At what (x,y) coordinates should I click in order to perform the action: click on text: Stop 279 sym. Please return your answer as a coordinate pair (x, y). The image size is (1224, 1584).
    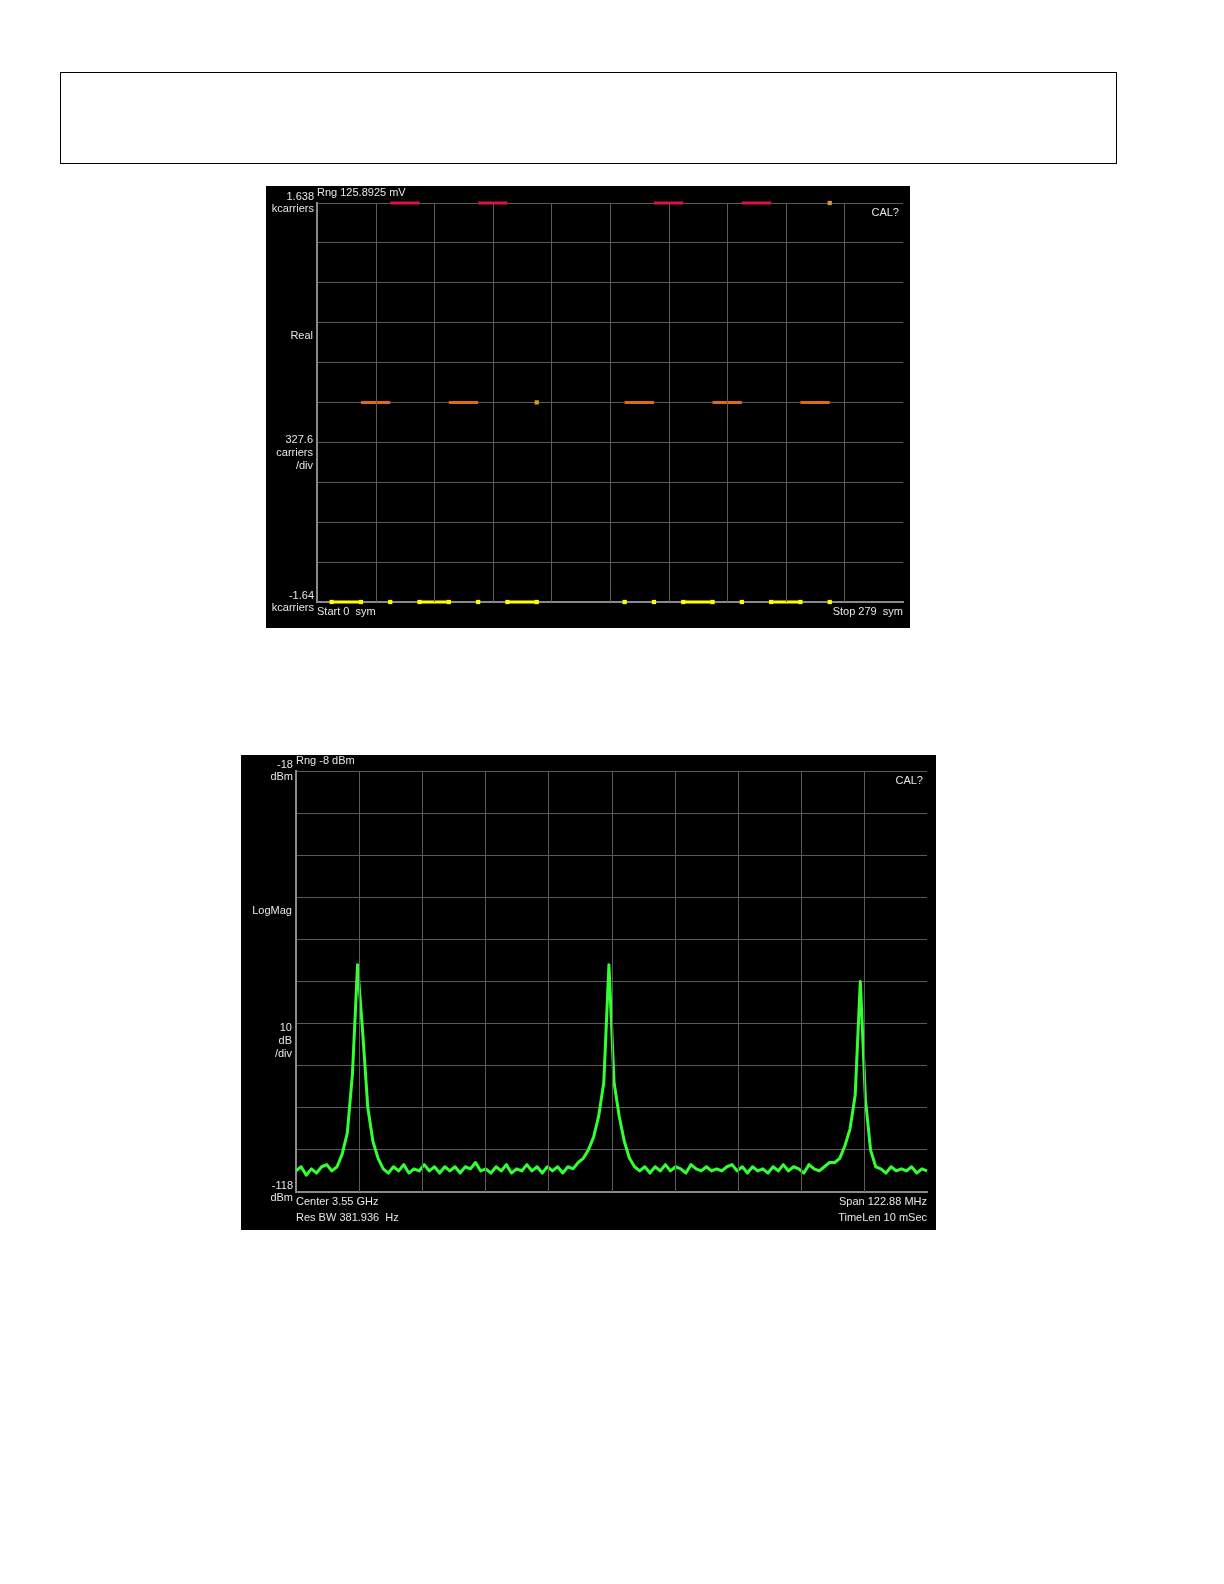
    Looking at the image, I should click on (867, 610).